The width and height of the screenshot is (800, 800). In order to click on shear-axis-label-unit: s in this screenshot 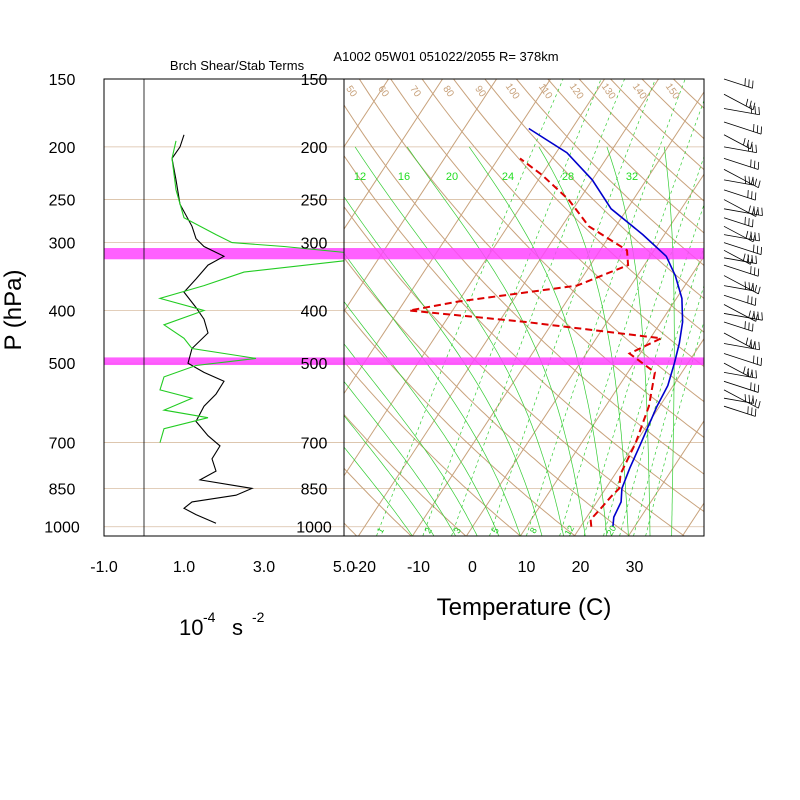, I will do `click(237, 627)`.